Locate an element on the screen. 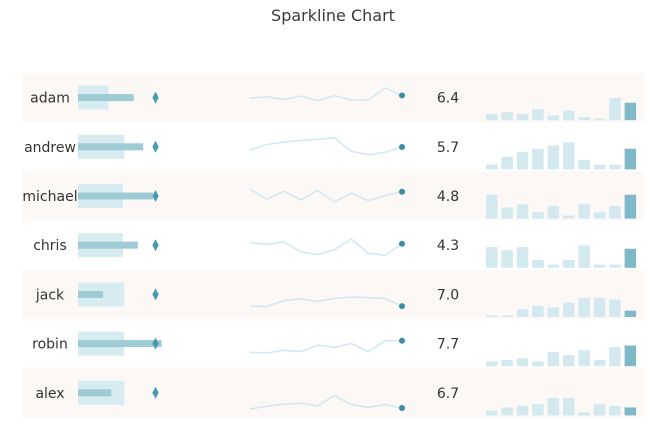 The height and width of the screenshot is (437, 666). row-name: chris is located at coordinates (50, 246).